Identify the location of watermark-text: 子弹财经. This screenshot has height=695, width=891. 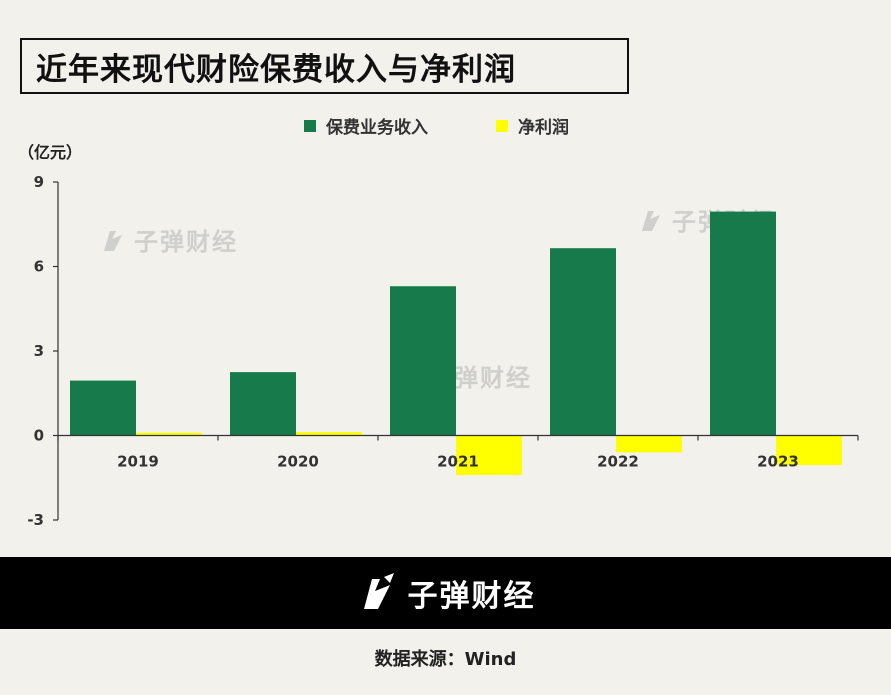
(186, 242).